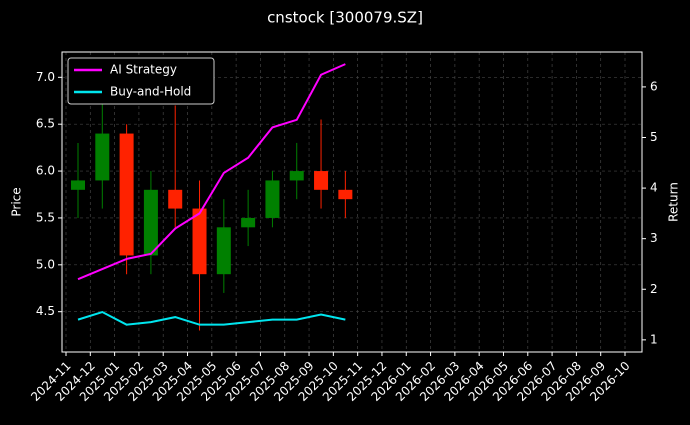  I want to click on y-tick-label: 6.0, so click(45, 171).